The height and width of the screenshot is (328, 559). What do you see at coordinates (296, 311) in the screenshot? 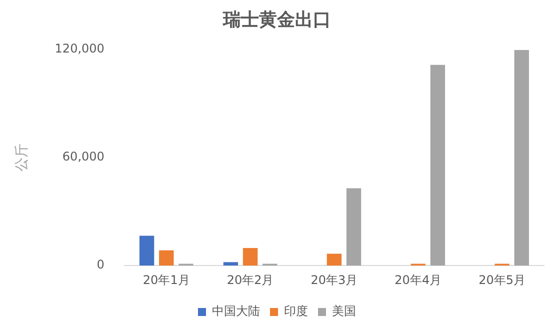
I see `legend-label: 印度` at bounding box center [296, 311].